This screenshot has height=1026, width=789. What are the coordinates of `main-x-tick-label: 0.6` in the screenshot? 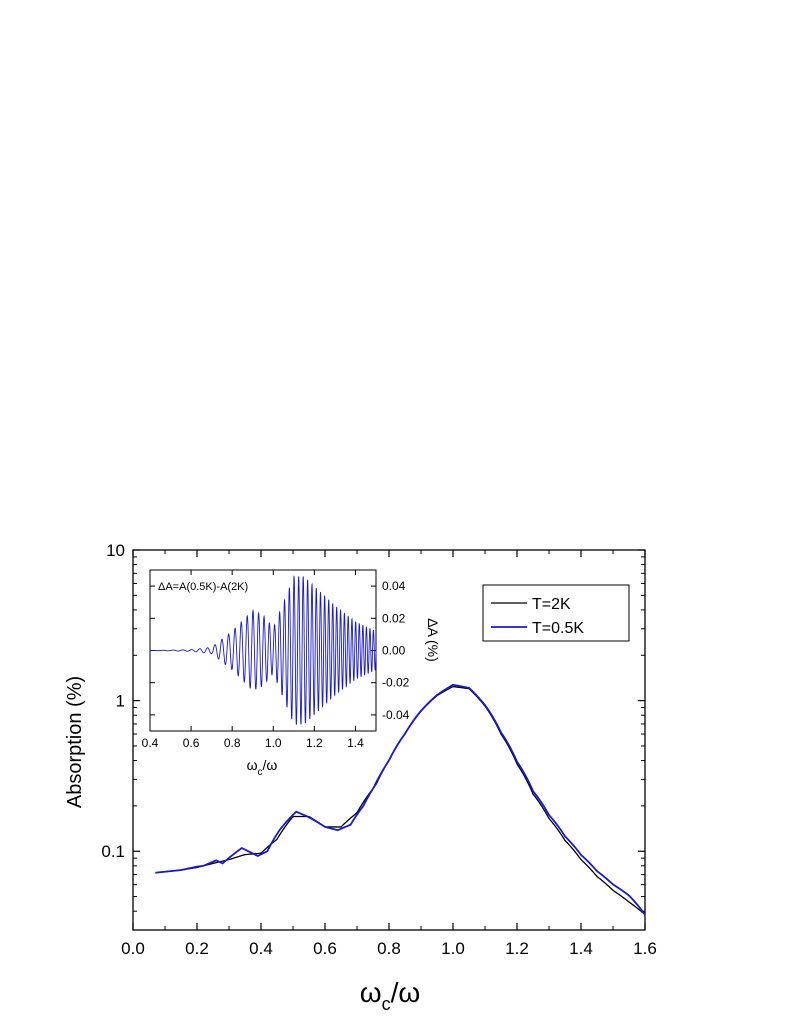 It's located at (325, 948).